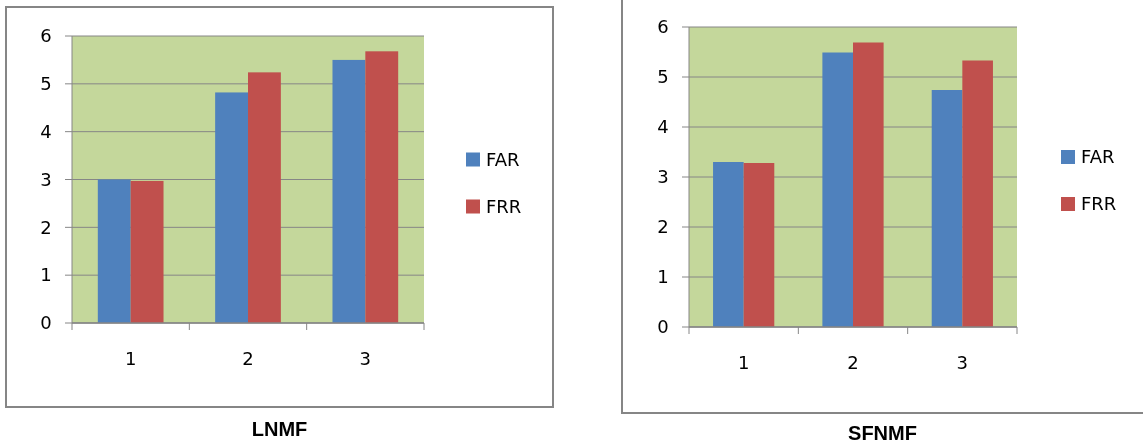 Image resolution: width=1143 pixels, height=446 pixels. Describe the element at coordinates (882, 433) in the screenshot. I see `text: SFNMF` at that location.